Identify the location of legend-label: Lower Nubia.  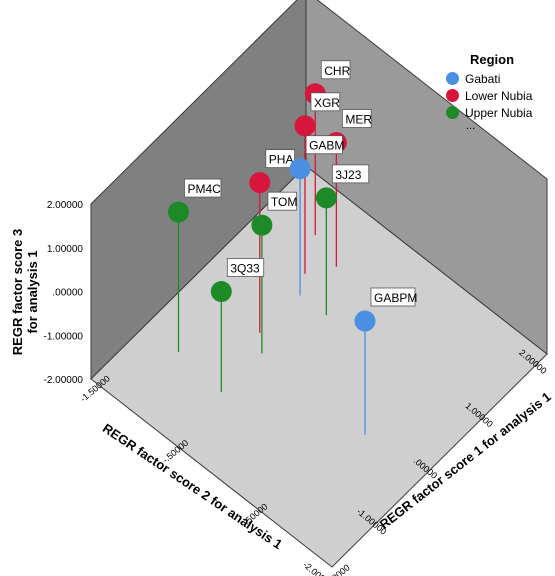
(499, 95).